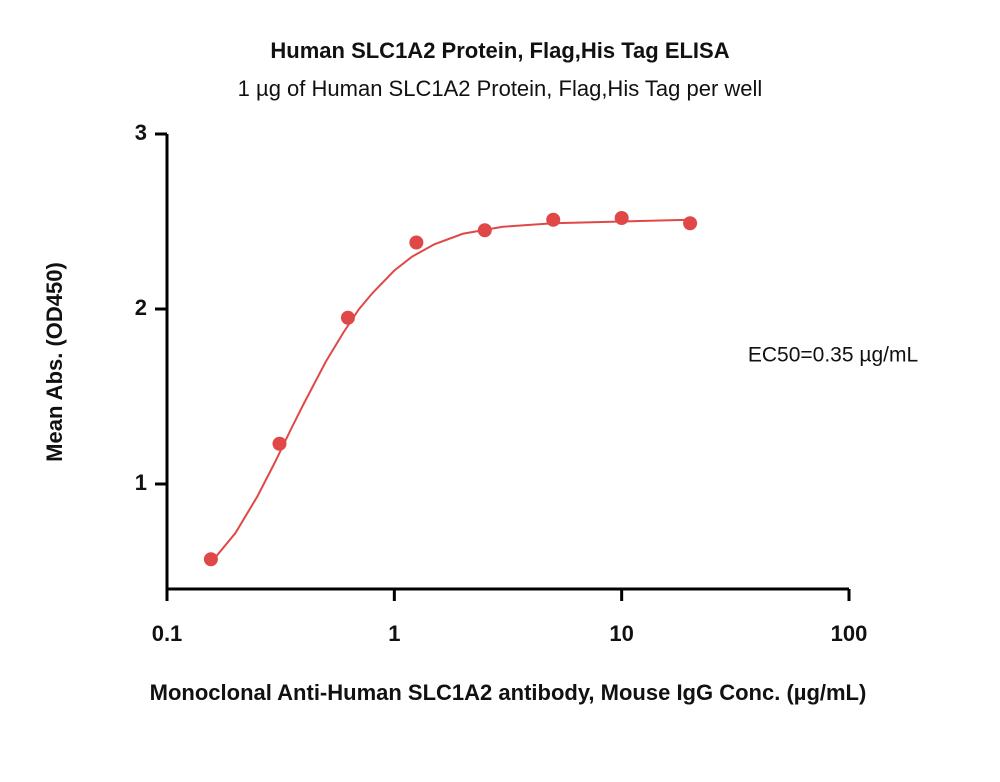  Describe the element at coordinates (54, 362) in the screenshot. I see `y-axis-label: Mean Abs. (OD450)` at that location.